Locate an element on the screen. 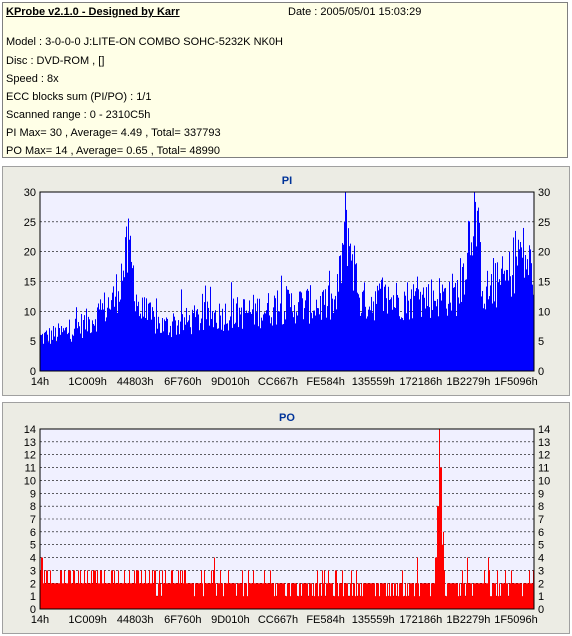 Image resolution: width=572 pixels, height=636 pixels. x-tick-label: 9D010h is located at coordinates (230, 382).